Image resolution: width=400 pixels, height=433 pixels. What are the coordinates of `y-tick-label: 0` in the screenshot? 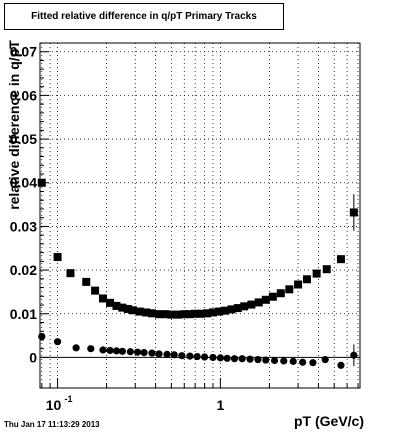 It's located at (33, 357).